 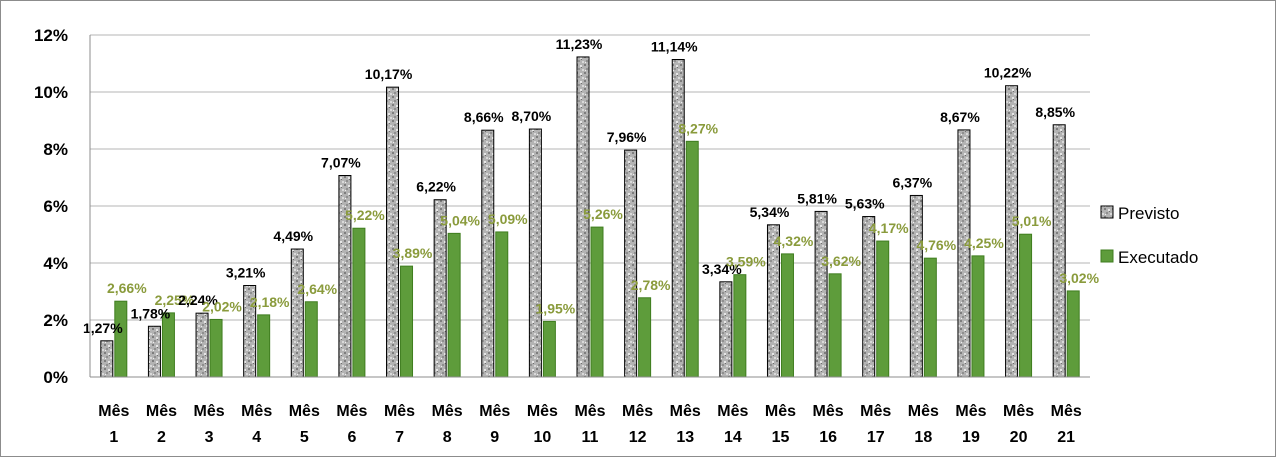 I want to click on data-label-previsto: 5,34%, so click(x=770, y=212).